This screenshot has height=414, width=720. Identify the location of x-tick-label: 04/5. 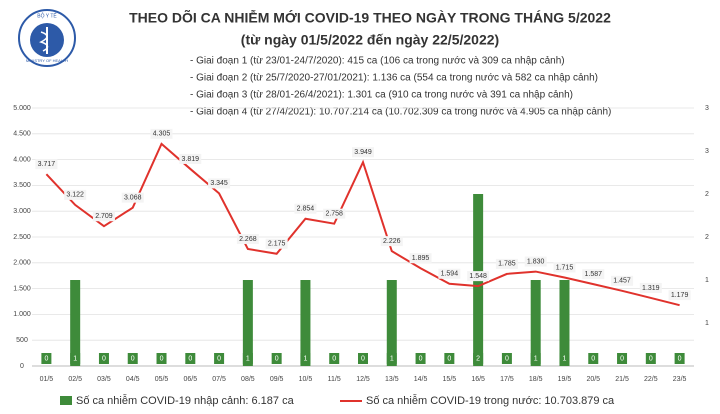
(133, 379).